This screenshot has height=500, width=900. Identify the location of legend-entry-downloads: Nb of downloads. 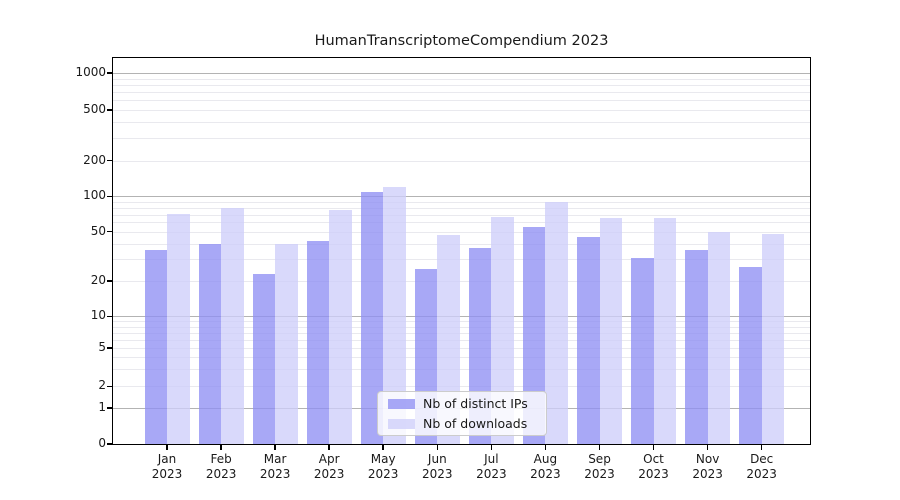
(462, 423).